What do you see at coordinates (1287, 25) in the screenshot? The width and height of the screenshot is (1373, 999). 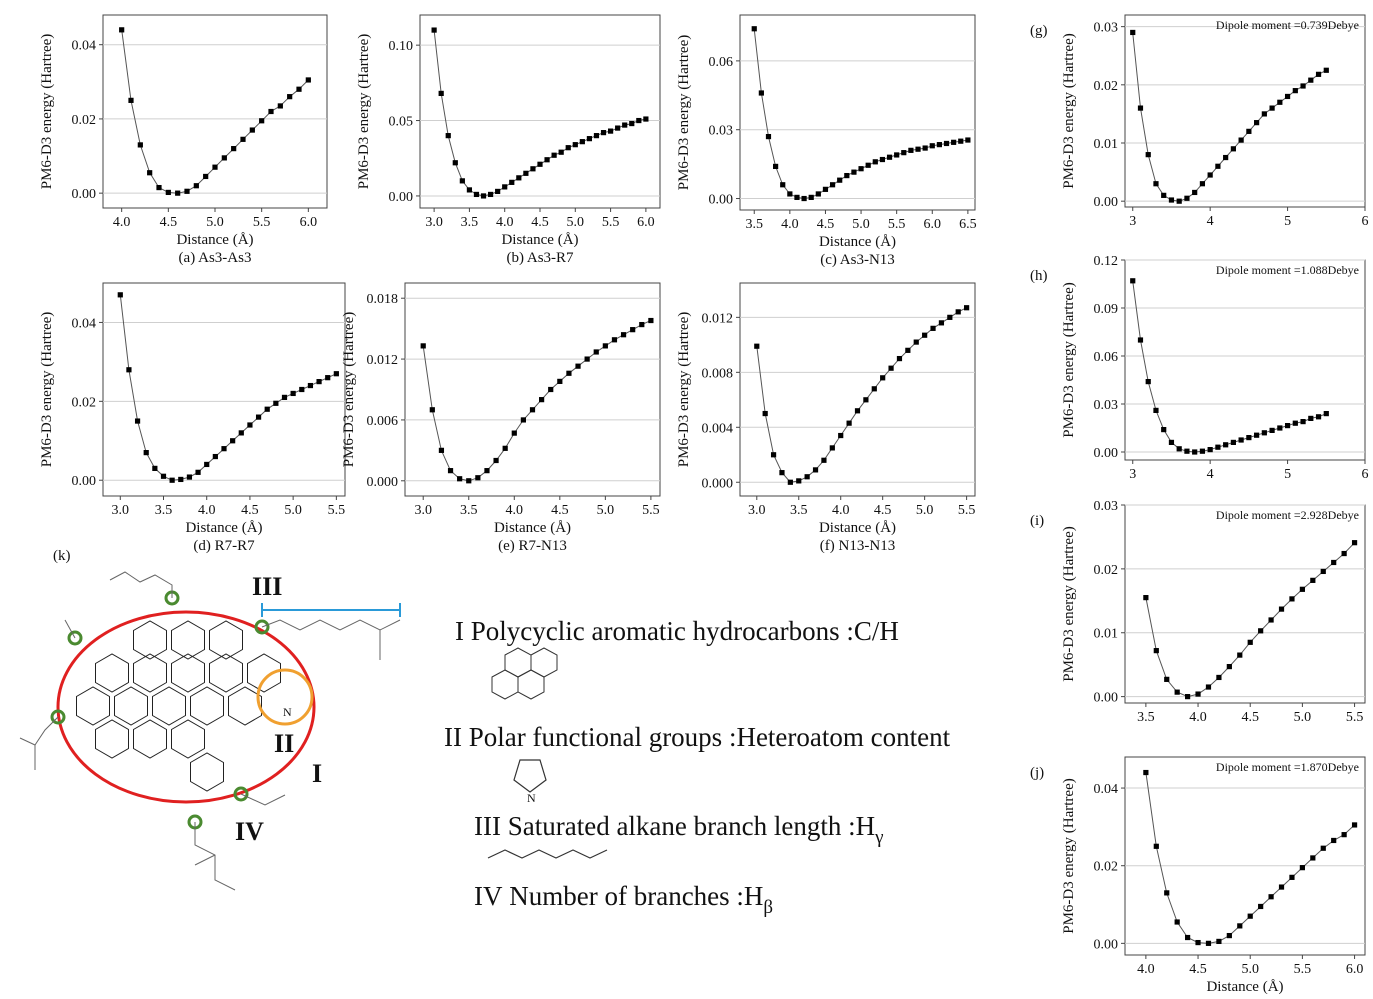 I see `annotation: Dipole moment =0.739Debye` at bounding box center [1287, 25].